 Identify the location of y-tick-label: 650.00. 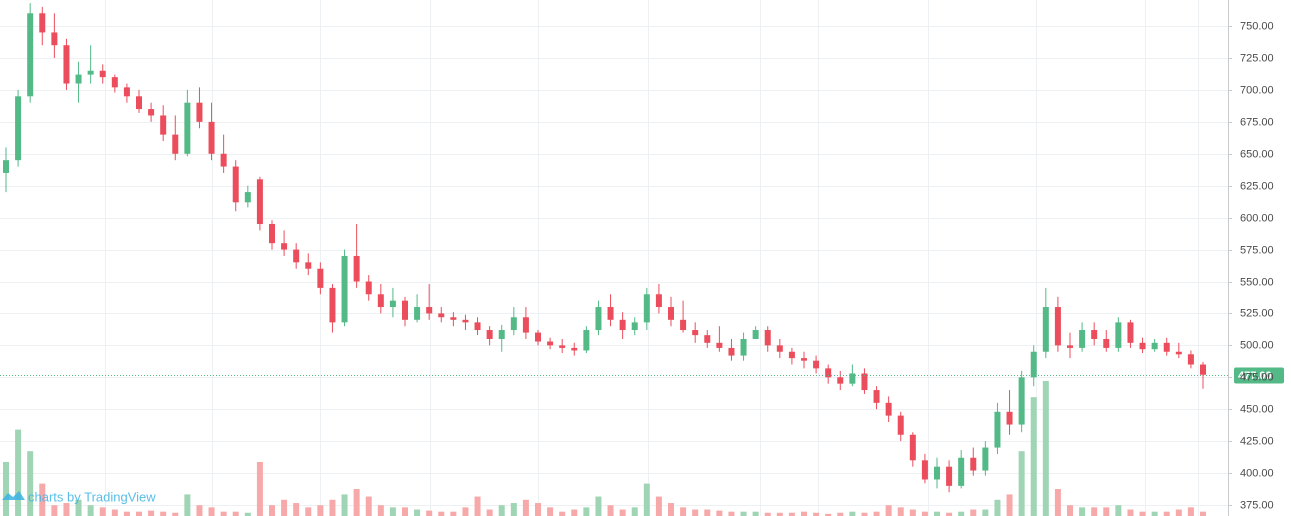
(1257, 154).